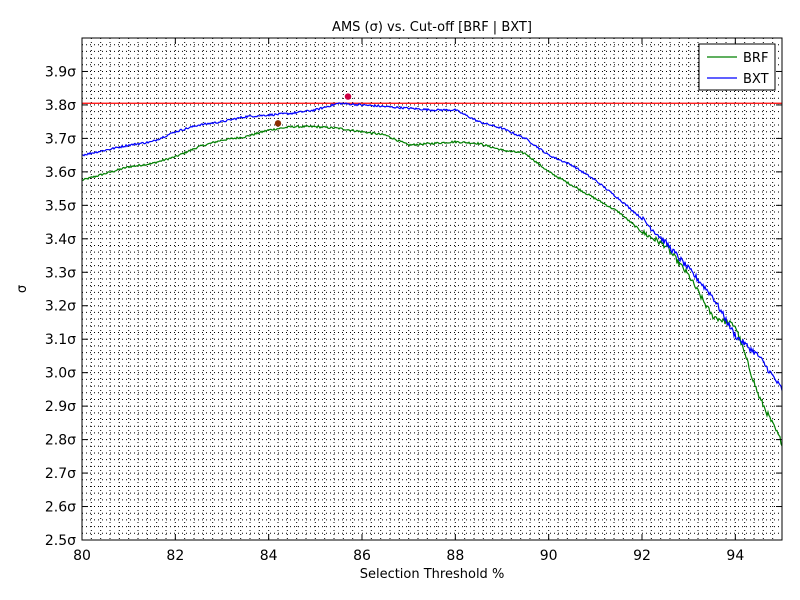 This screenshot has height=600, width=800. Describe the element at coordinates (175, 556) in the screenshot. I see `x-tick-label: 82` at that location.